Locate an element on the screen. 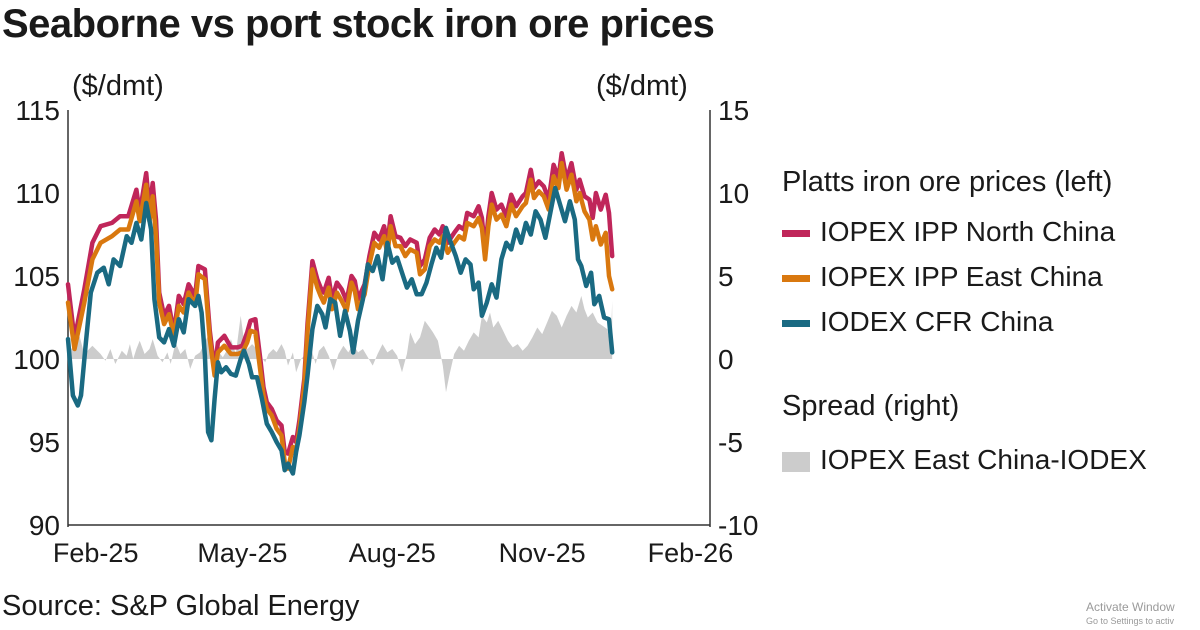 Image resolution: width=1200 pixels, height=630 pixels. legend-item-east-china: IOPEX IPP East China is located at coordinates (942, 277).